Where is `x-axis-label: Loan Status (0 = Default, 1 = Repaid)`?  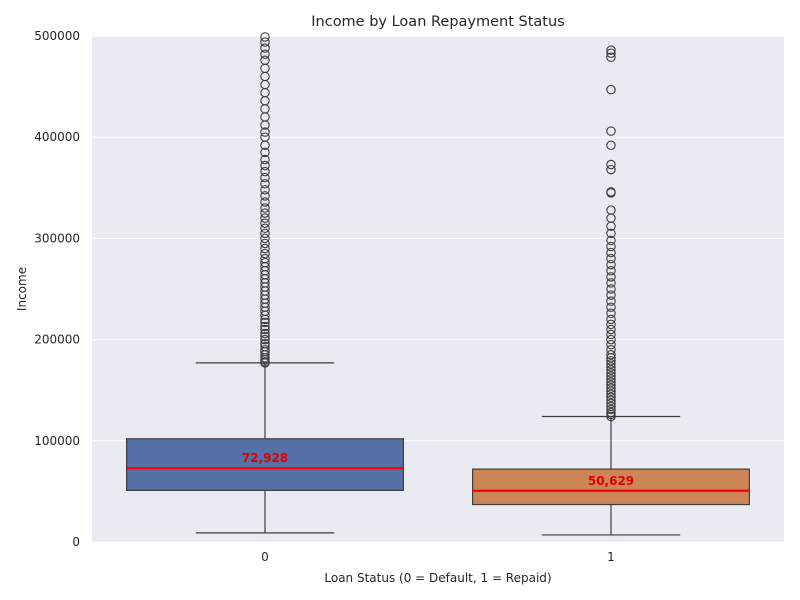
x-axis-label: Loan Status (0 = Default, 1 = Repaid) is located at coordinates (437, 578).